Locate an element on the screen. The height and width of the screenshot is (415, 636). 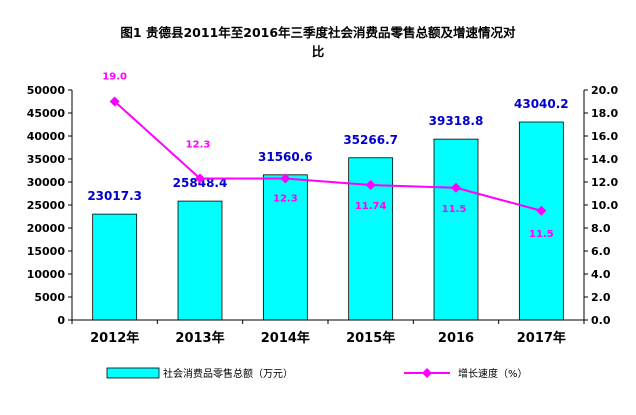
left-tick-label: 25000 is located at coordinates (46, 205).